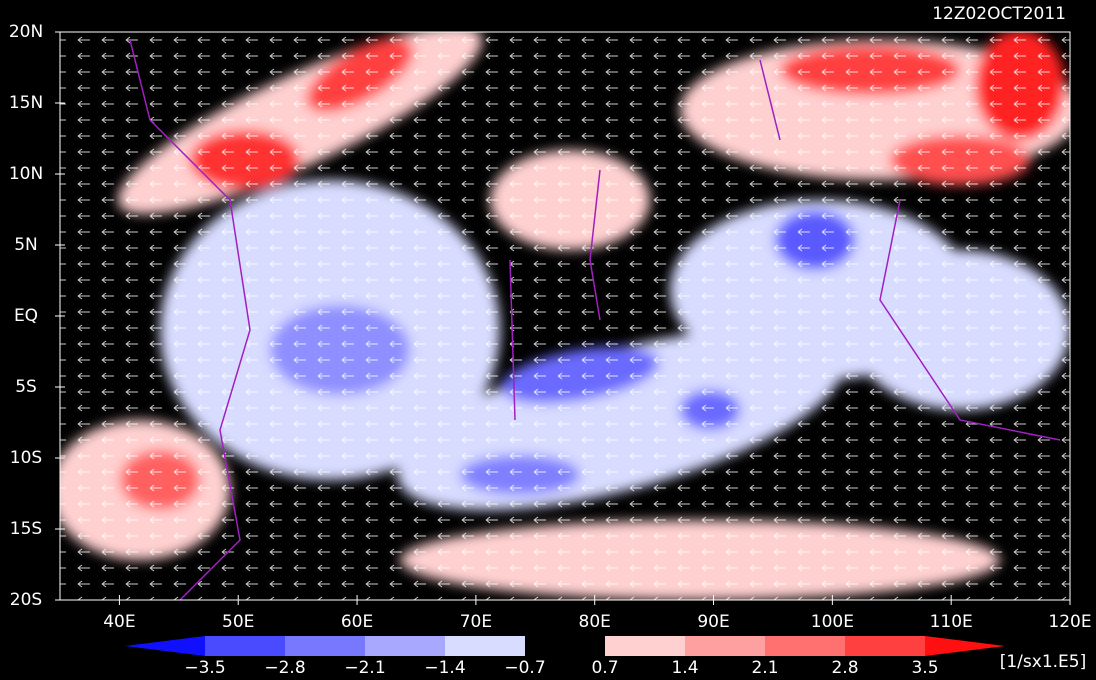  I want to click on lon-label: 100E, so click(832, 622).